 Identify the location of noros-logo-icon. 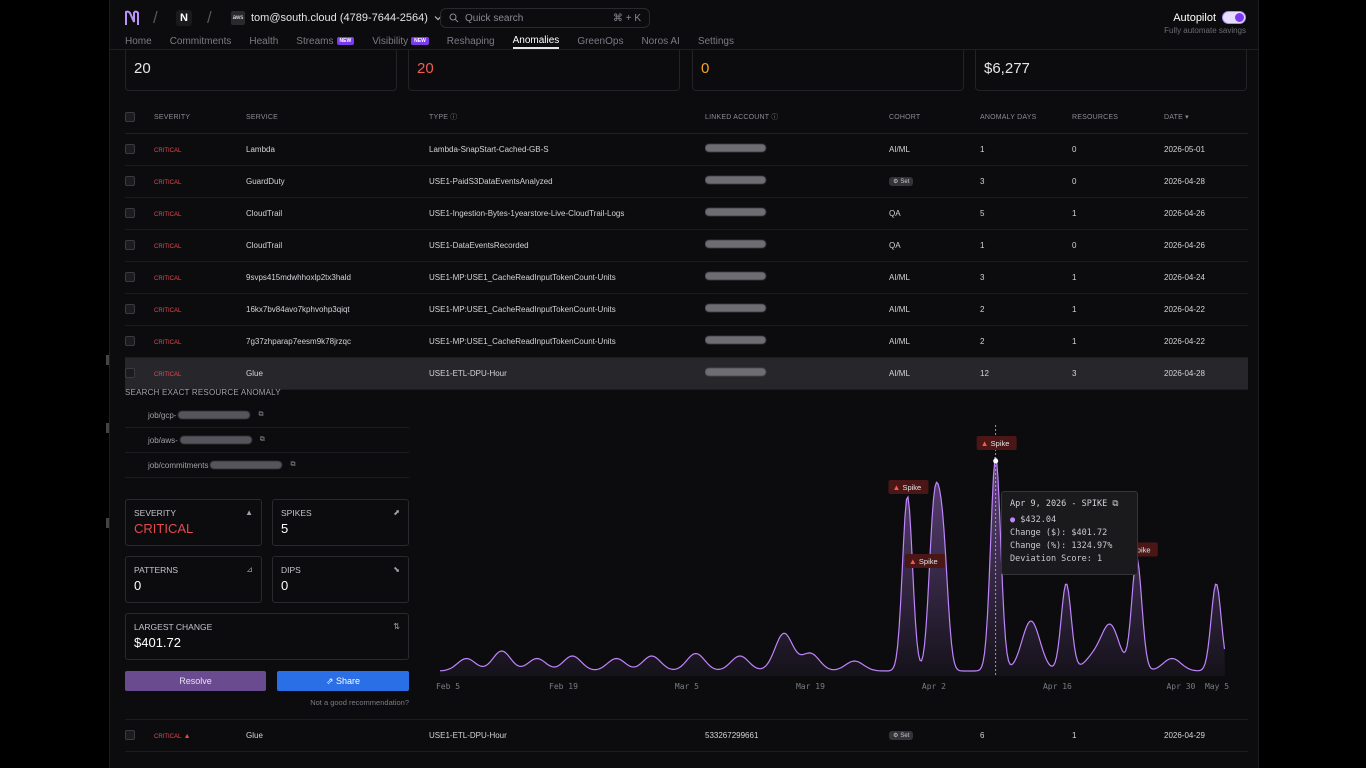
(132, 18).